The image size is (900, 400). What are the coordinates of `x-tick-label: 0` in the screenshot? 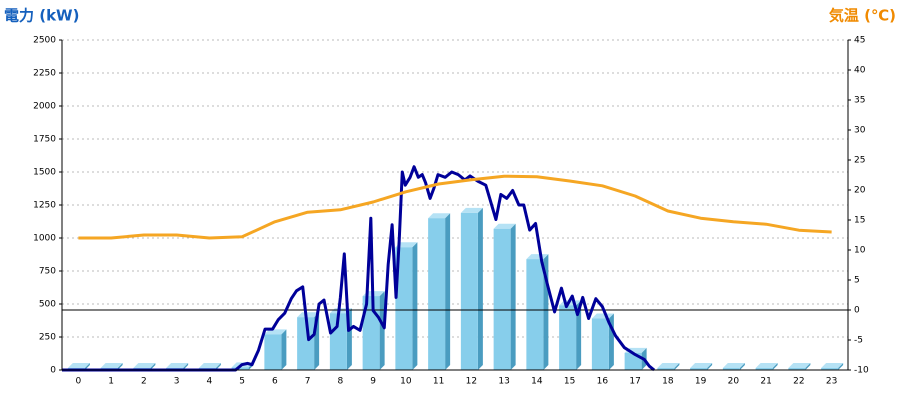 It's located at (79, 382).